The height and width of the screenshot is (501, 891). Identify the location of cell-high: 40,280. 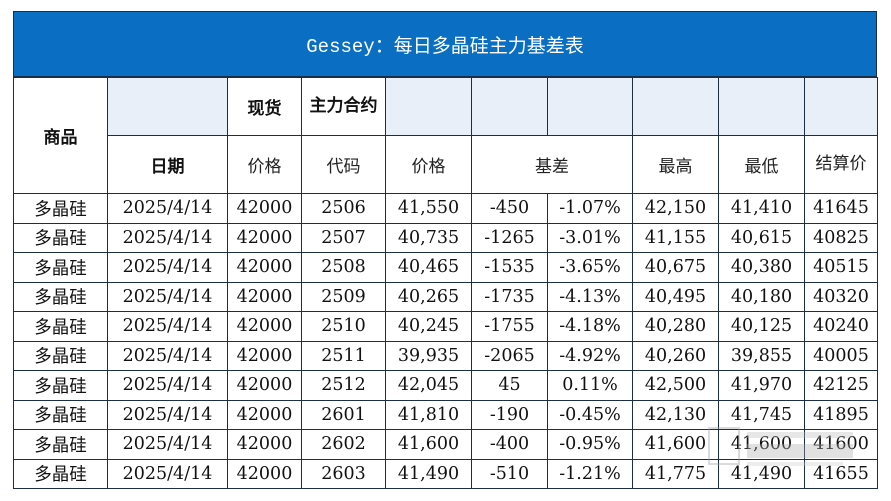
(675, 326).